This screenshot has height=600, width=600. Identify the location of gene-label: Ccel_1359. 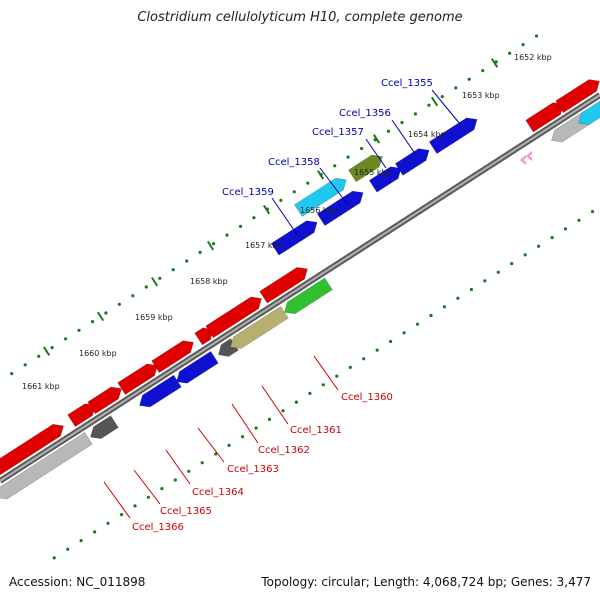
(248, 192).